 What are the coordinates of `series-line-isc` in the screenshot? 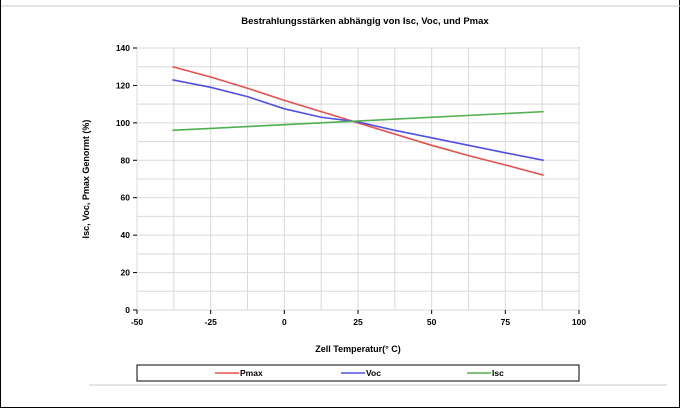 It's located at (358, 121).